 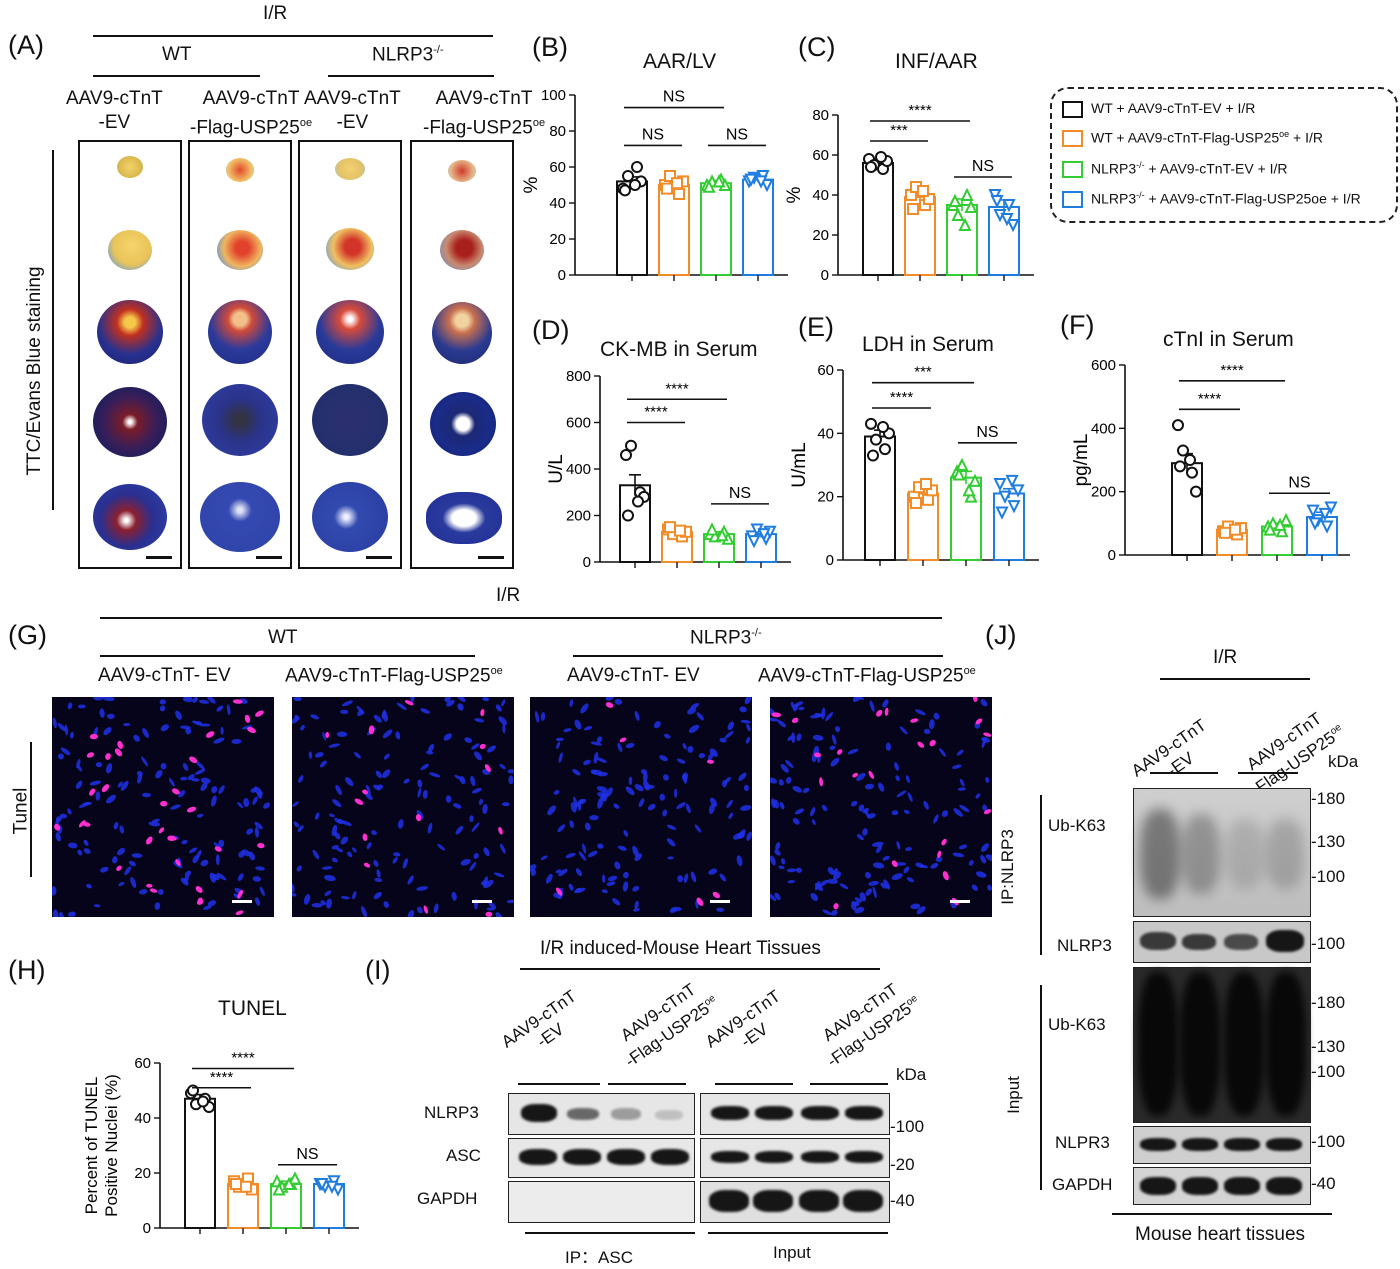 What do you see at coordinates (911, 1074) in the screenshot?
I see `panel-i-kda: kDa` at bounding box center [911, 1074].